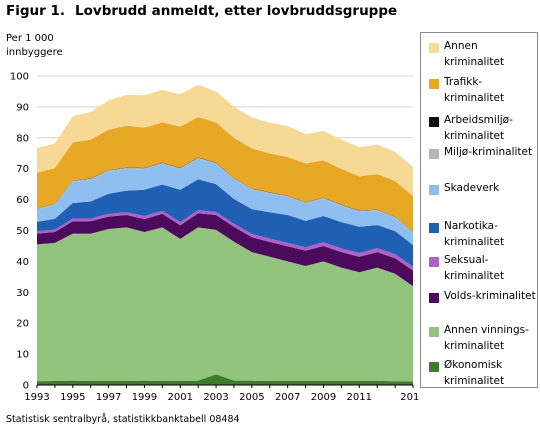 Image resolution: width=540 pixels, height=432 pixels. I want to click on figure-number: Figur 1., so click(36, 11).